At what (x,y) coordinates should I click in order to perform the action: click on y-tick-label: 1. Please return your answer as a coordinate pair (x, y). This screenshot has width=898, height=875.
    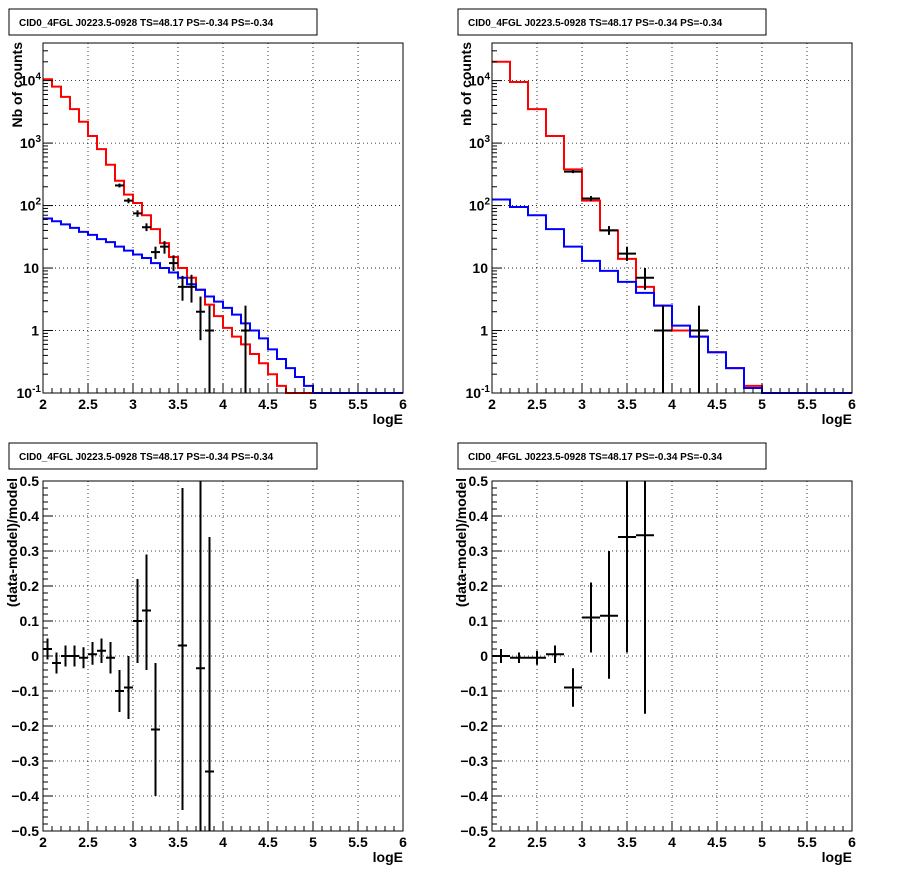
    Looking at the image, I should click on (484, 331).